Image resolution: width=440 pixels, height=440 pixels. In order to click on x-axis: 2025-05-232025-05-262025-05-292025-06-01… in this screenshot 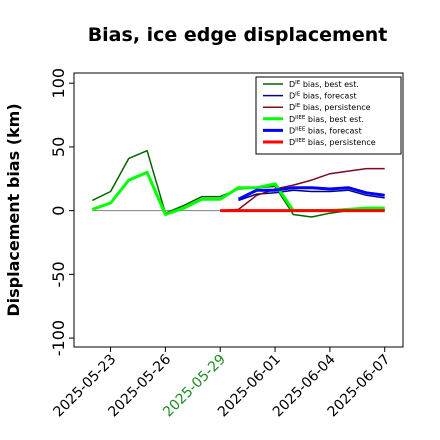, I will do `click(222, 383)`.